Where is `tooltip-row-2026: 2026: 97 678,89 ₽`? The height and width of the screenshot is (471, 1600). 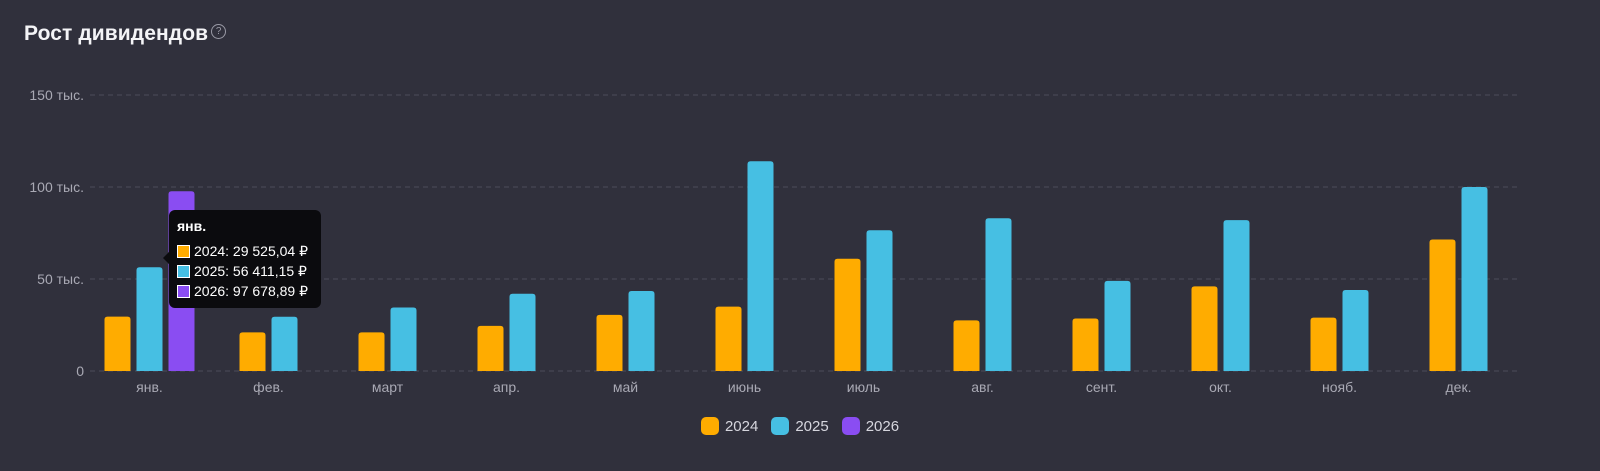 tooltip-row-2026: 2026: 97 678,89 ₽ is located at coordinates (245, 291).